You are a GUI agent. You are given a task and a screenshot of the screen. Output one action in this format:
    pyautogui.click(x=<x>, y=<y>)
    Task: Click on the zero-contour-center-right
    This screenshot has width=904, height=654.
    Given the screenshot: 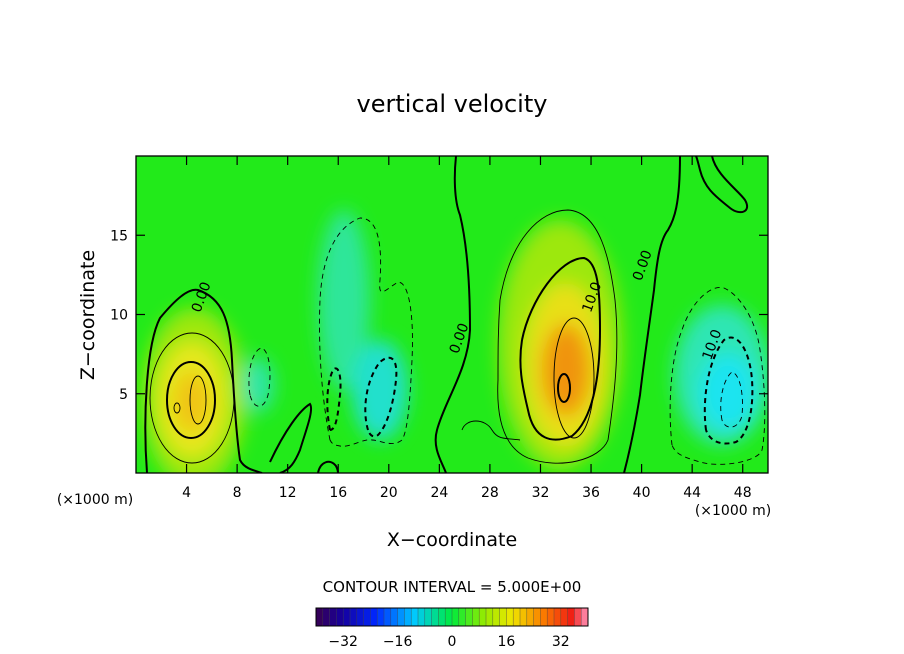 What is the action you would take?
    pyautogui.click(x=652, y=314)
    